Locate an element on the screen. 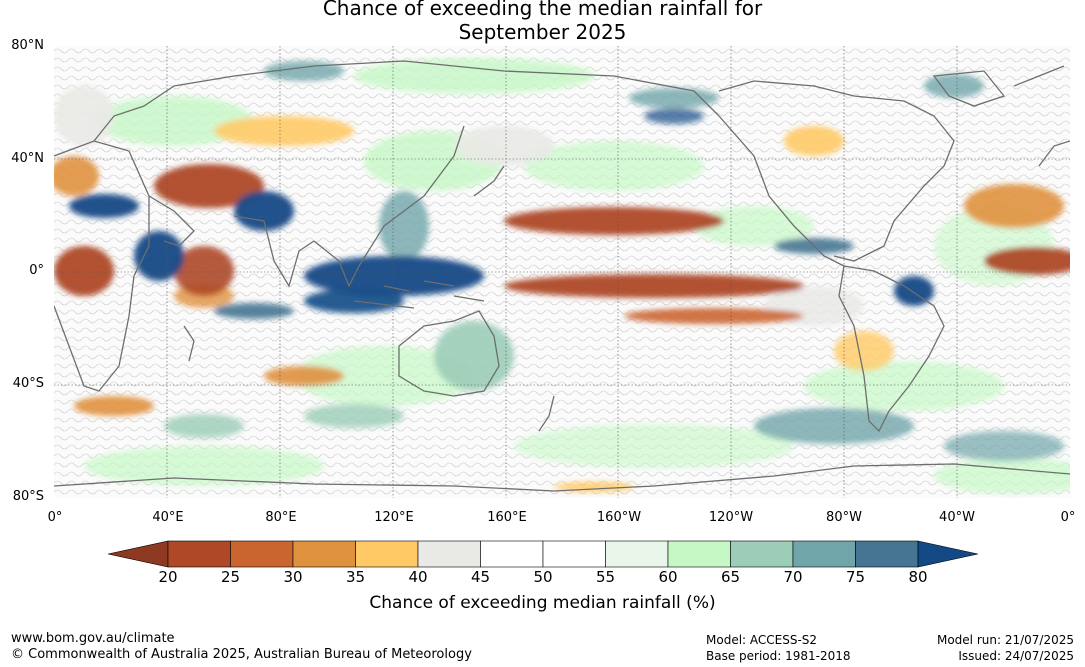  colorbar-bin-low is located at coordinates (138, 554).